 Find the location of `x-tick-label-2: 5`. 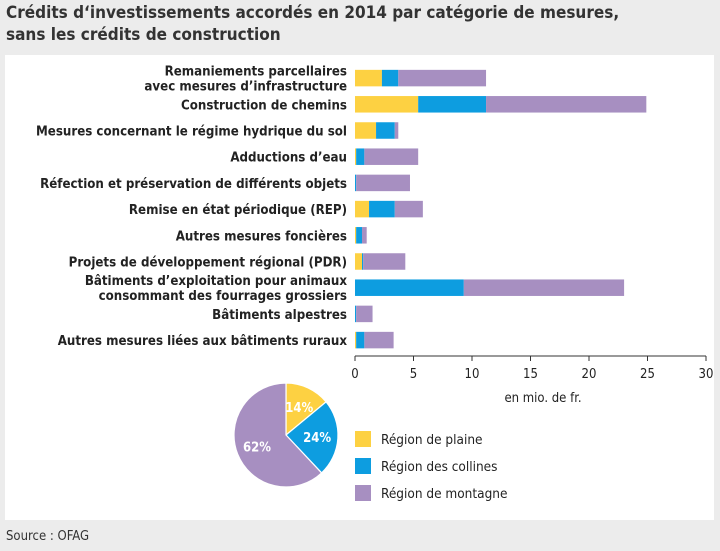

x-tick-label-2: 5 is located at coordinates (413, 374).